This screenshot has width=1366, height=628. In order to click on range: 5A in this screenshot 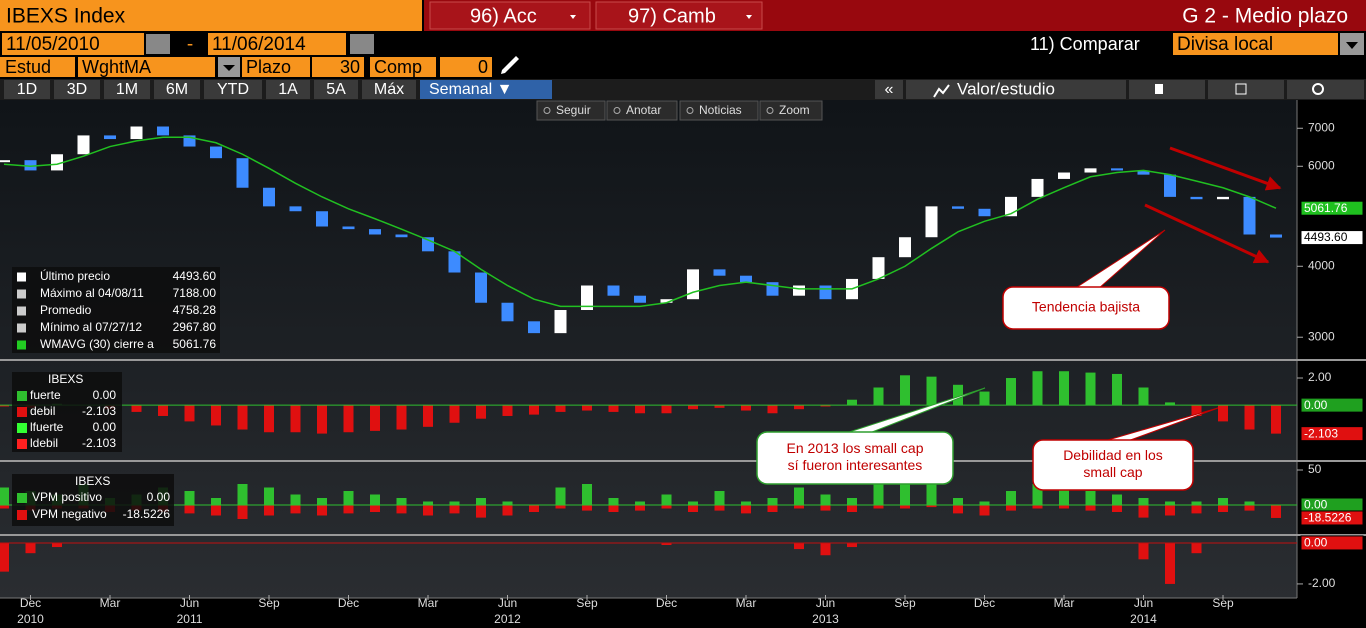, I will do `click(336, 89)`.